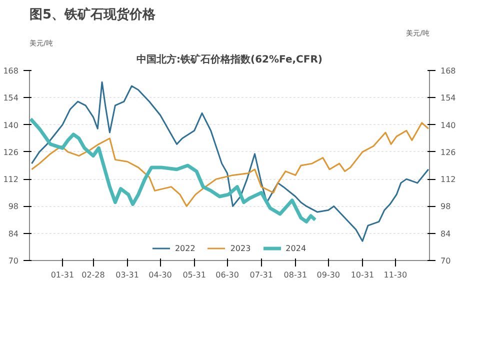 The height and width of the screenshot is (353, 500). I want to click on y-tick-label: 98, so click(13, 207).